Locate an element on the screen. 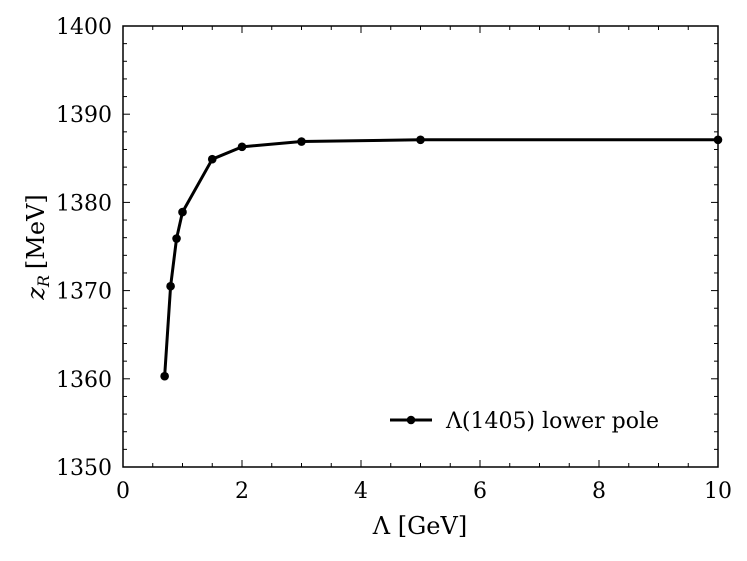 This screenshot has height=561, width=747. y-axis-label: zR [MeV] is located at coordinates (37, 247).